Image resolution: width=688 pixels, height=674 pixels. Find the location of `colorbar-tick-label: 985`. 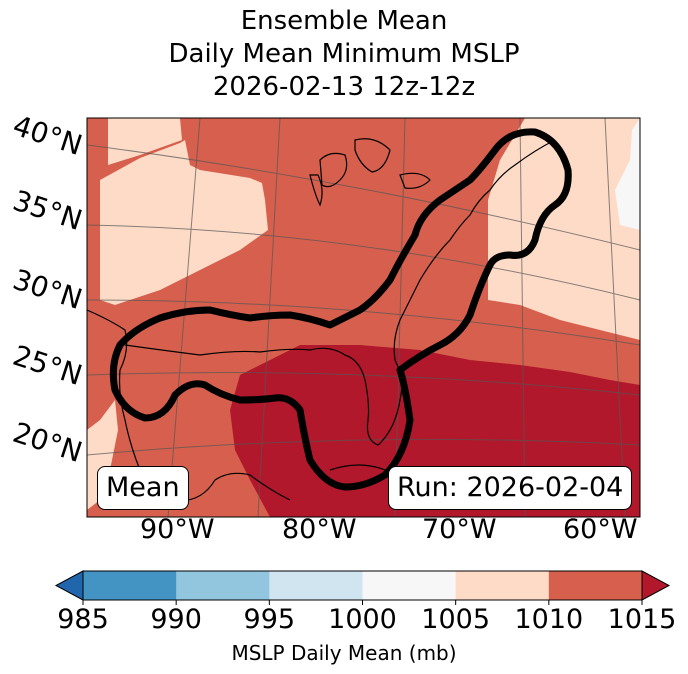

colorbar-tick-label: 985 is located at coordinates (83, 619).